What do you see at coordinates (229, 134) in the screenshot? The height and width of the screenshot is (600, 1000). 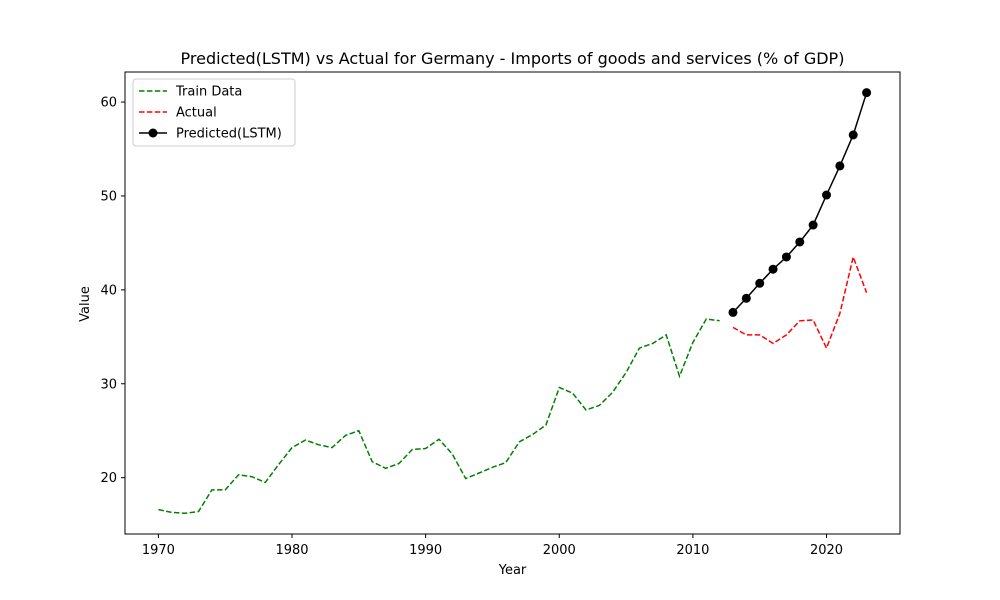 I see `legend-label: Predicted(LSTM)` at bounding box center [229, 134].